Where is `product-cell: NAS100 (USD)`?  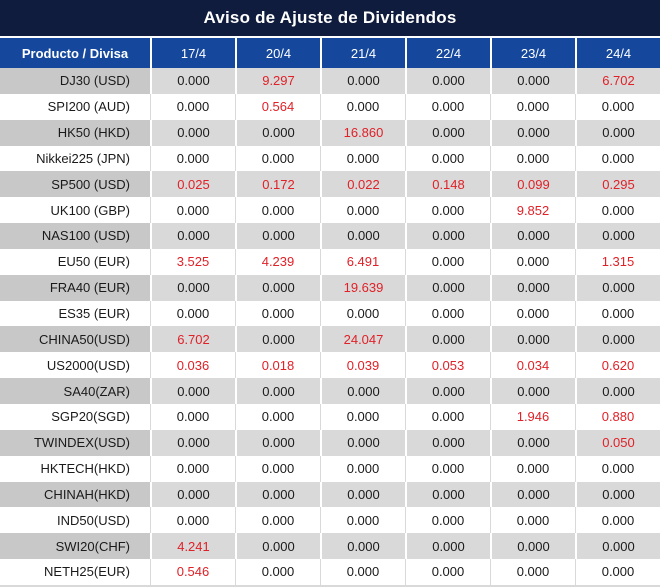 product-cell: NAS100 (USD) is located at coordinates (75, 236).